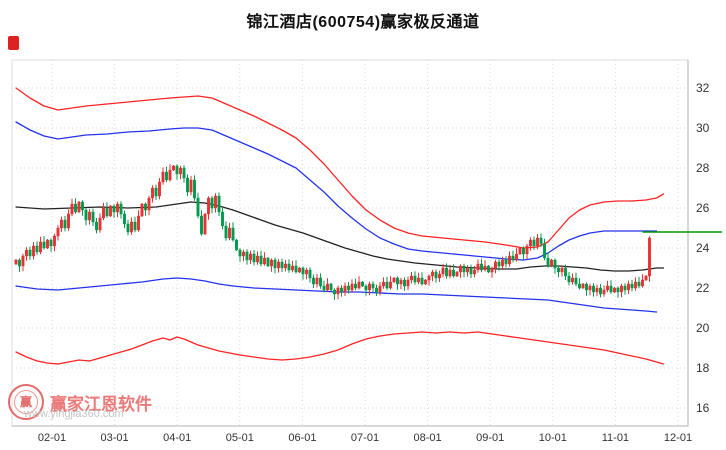  Describe the element at coordinates (13, 43) in the screenshot. I see `kline-badge-icon` at that location.